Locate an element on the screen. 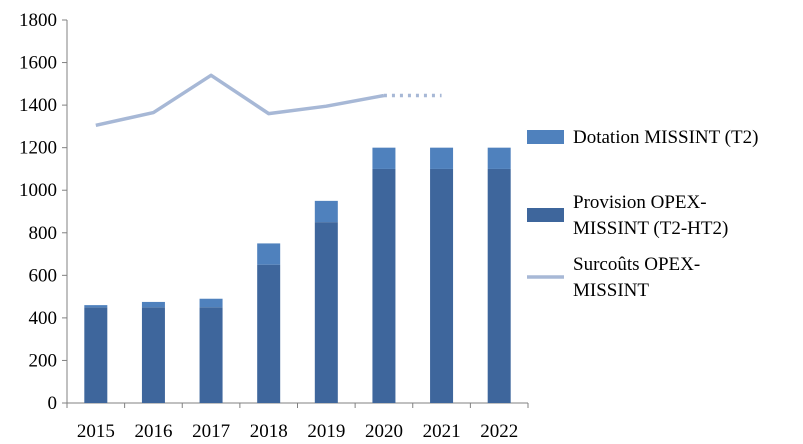 This screenshot has width=803, height=444. y-tick-label: 0 is located at coordinates (53, 403).